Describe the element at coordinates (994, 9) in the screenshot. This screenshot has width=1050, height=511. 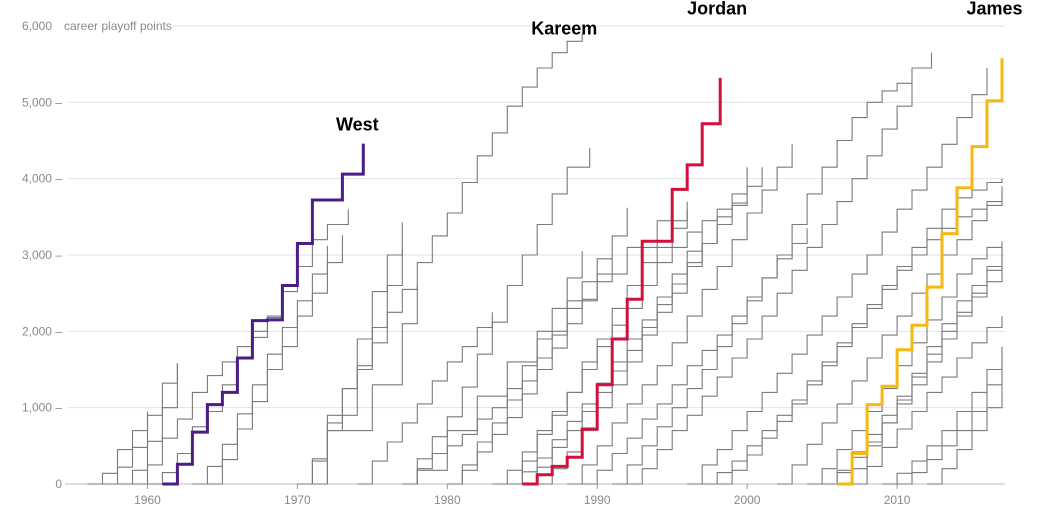
I see `series-label-james: James` at that location.